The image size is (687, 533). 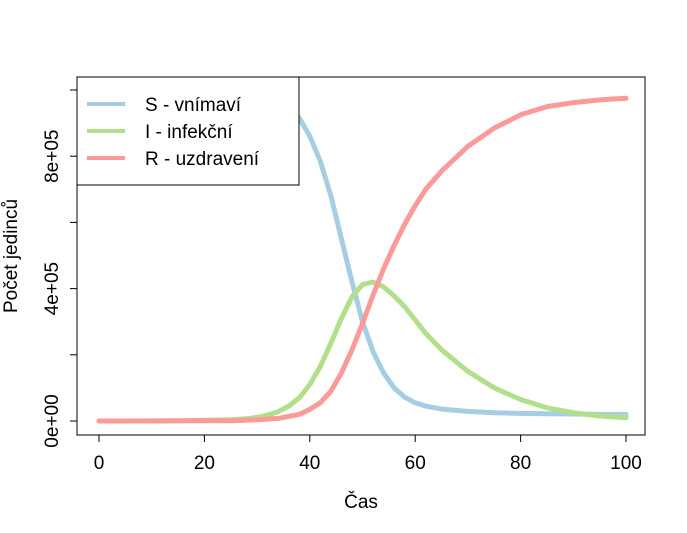 What do you see at coordinates (415, 463) in the screenshot?
I see `x-tick-label: 60` at bounding box center [415, 463].